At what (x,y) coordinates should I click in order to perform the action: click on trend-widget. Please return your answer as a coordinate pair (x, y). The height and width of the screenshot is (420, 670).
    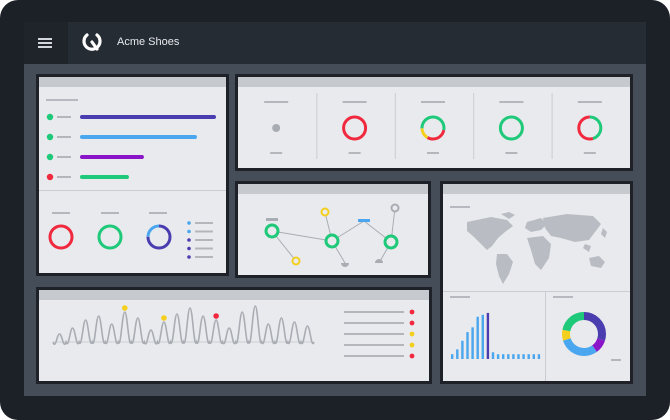
    Looking at the image, I should click on (234, 335).